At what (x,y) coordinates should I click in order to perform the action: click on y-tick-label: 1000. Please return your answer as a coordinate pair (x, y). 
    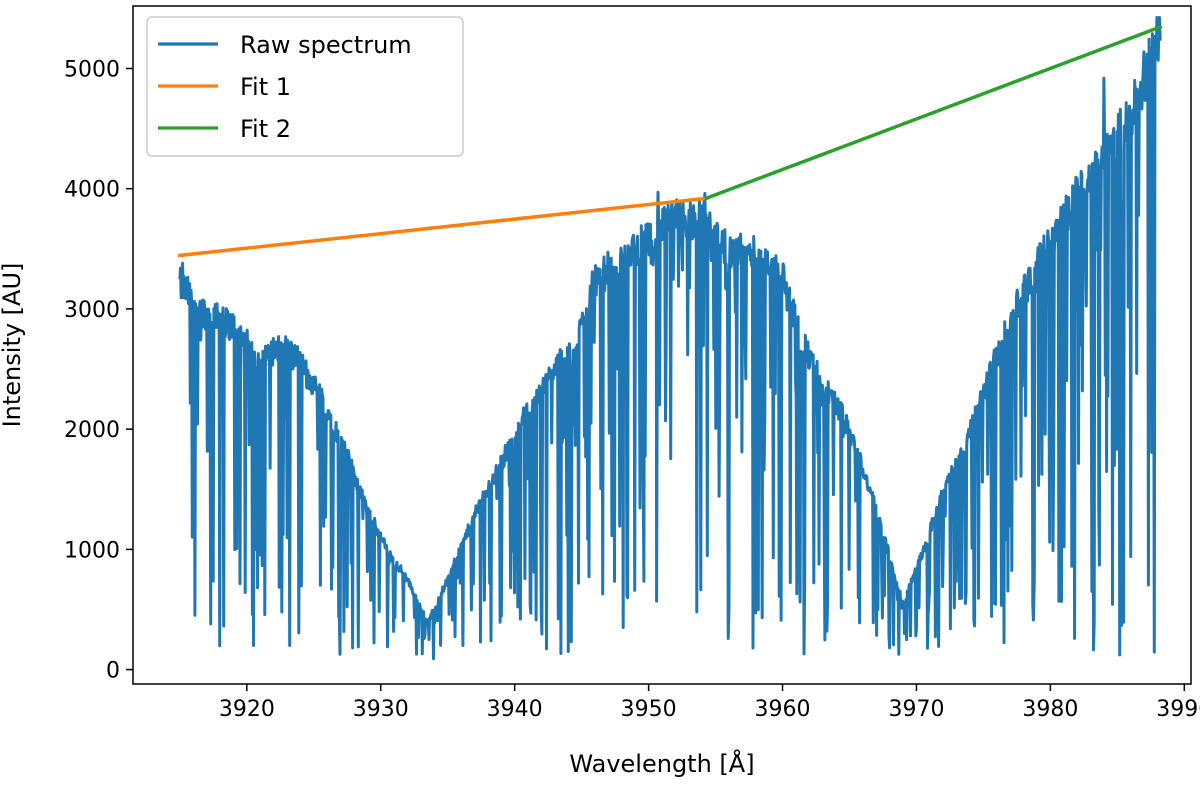
    Looking at the image, I should click on (92, 550).